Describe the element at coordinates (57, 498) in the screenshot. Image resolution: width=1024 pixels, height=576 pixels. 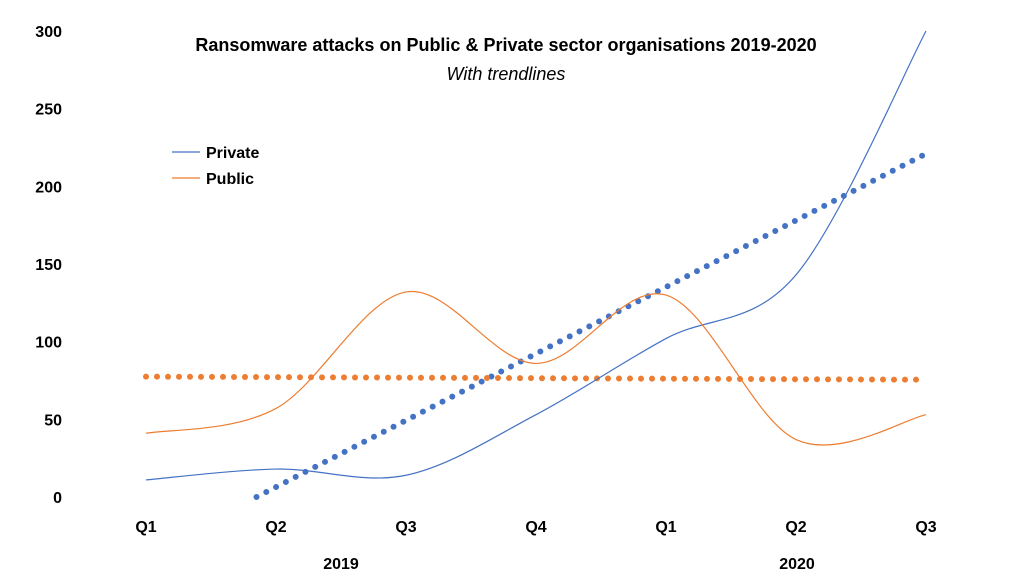
I see `y-tick-label: 0` at that location.